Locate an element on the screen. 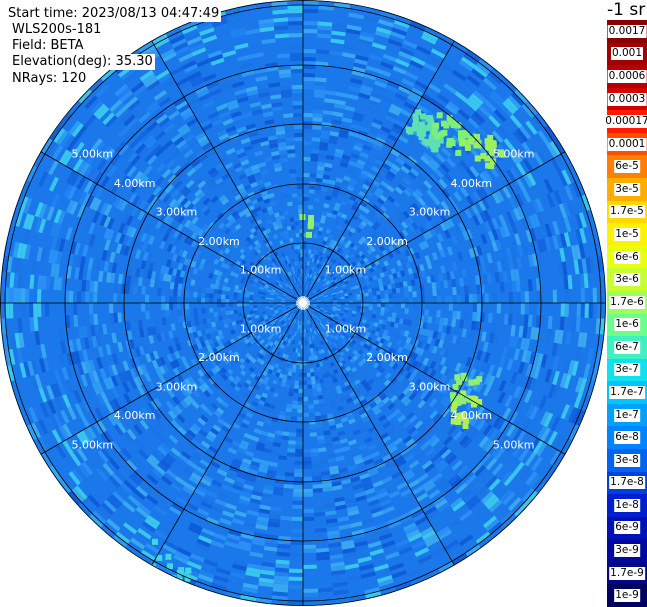 The image size is (647, 607). colorbar-tick-label: 1.7e-7 is located at coordinates (627, 392).